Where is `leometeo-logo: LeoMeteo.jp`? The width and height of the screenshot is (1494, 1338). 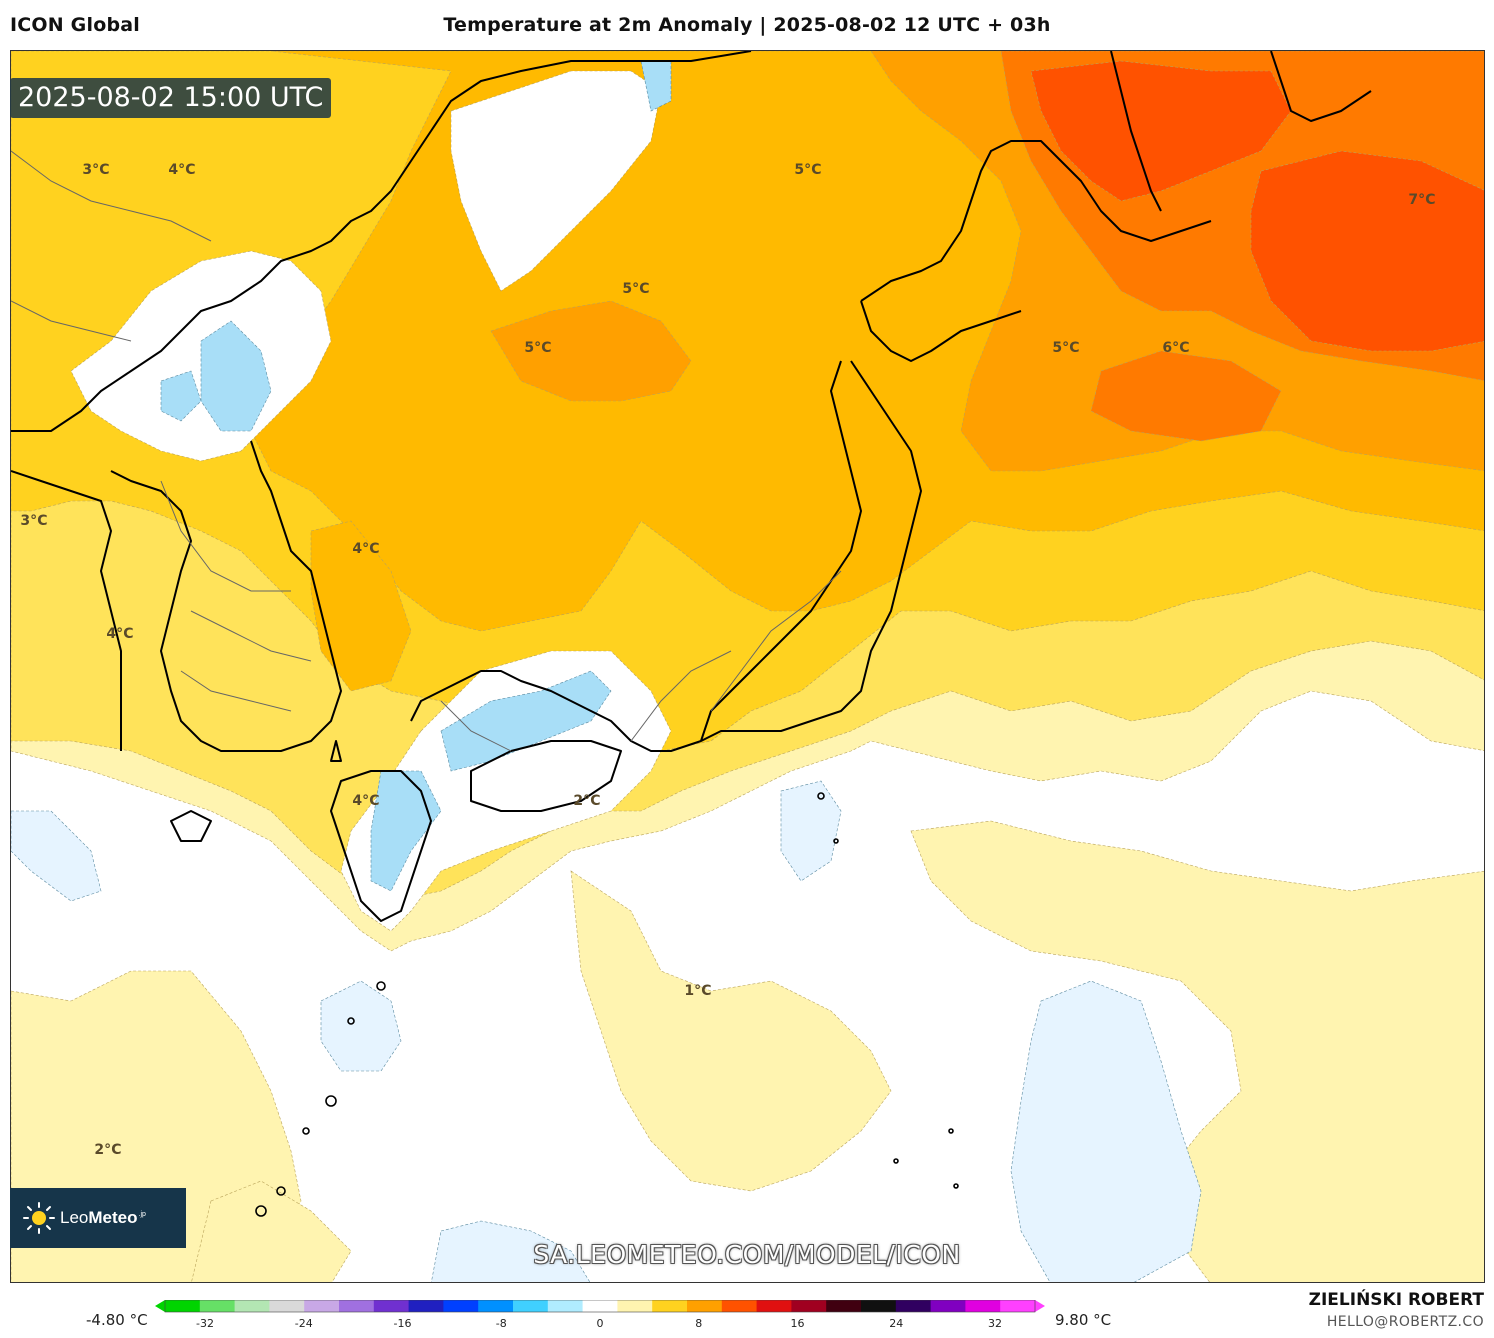
leometeo-logo: LeoMeteo.jp is located at coordinates (98, 1218).